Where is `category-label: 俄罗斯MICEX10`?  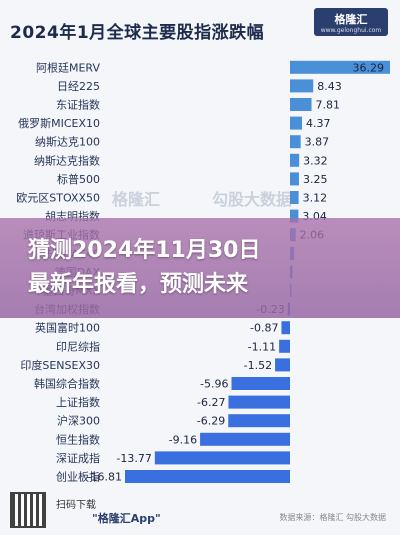 category-label: 俄罗斯MICEX10 is located at coordinates (59, 123).